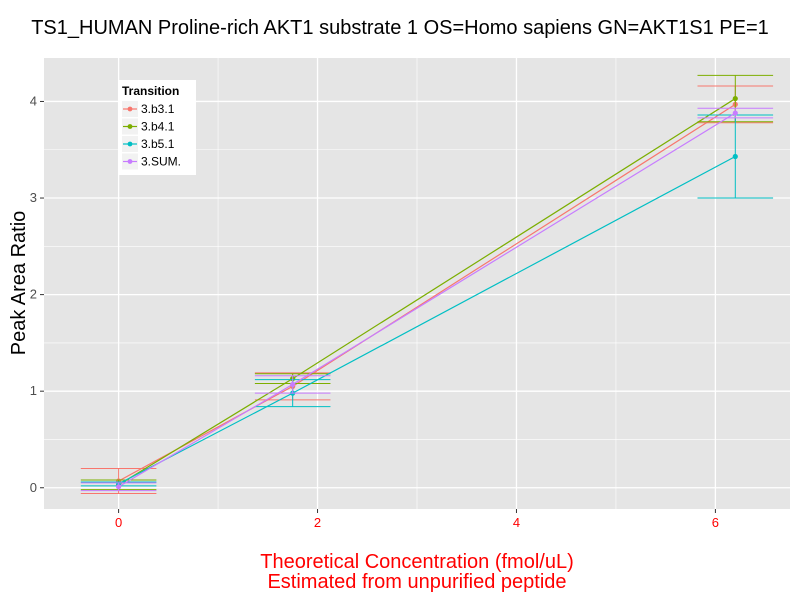 Image resolution: width=800 pixels, height=600 pixels. I want to click on y-tick-label: 1, so click(33, 390).